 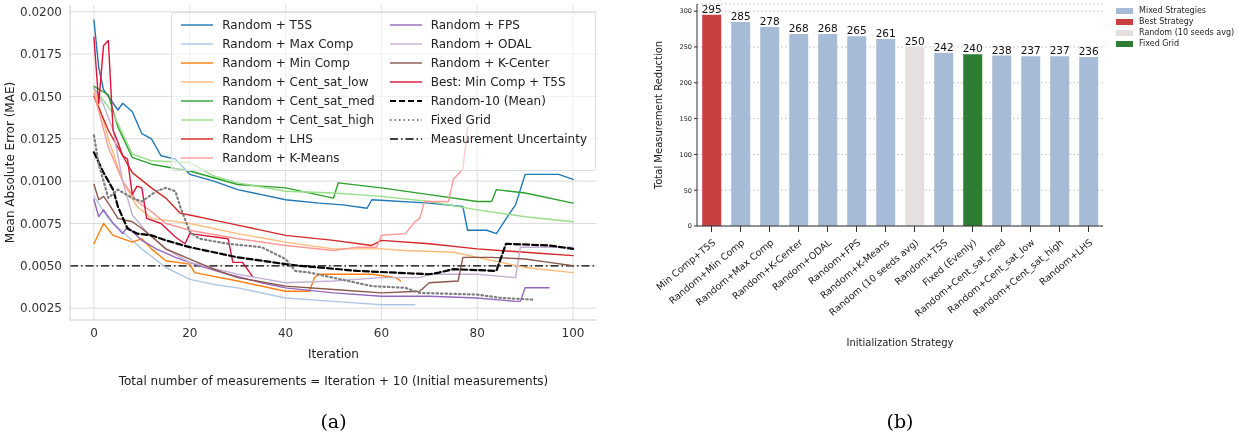 I want to click on legend-label: Random + Cent_sat_med, so click(x=298, y=101).